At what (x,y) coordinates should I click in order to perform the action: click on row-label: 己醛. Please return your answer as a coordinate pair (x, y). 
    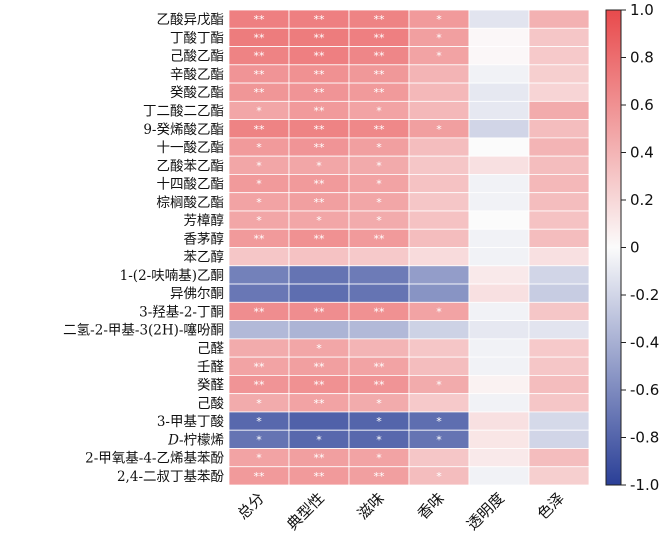
    Looking at the image, I should click on (210, 349).